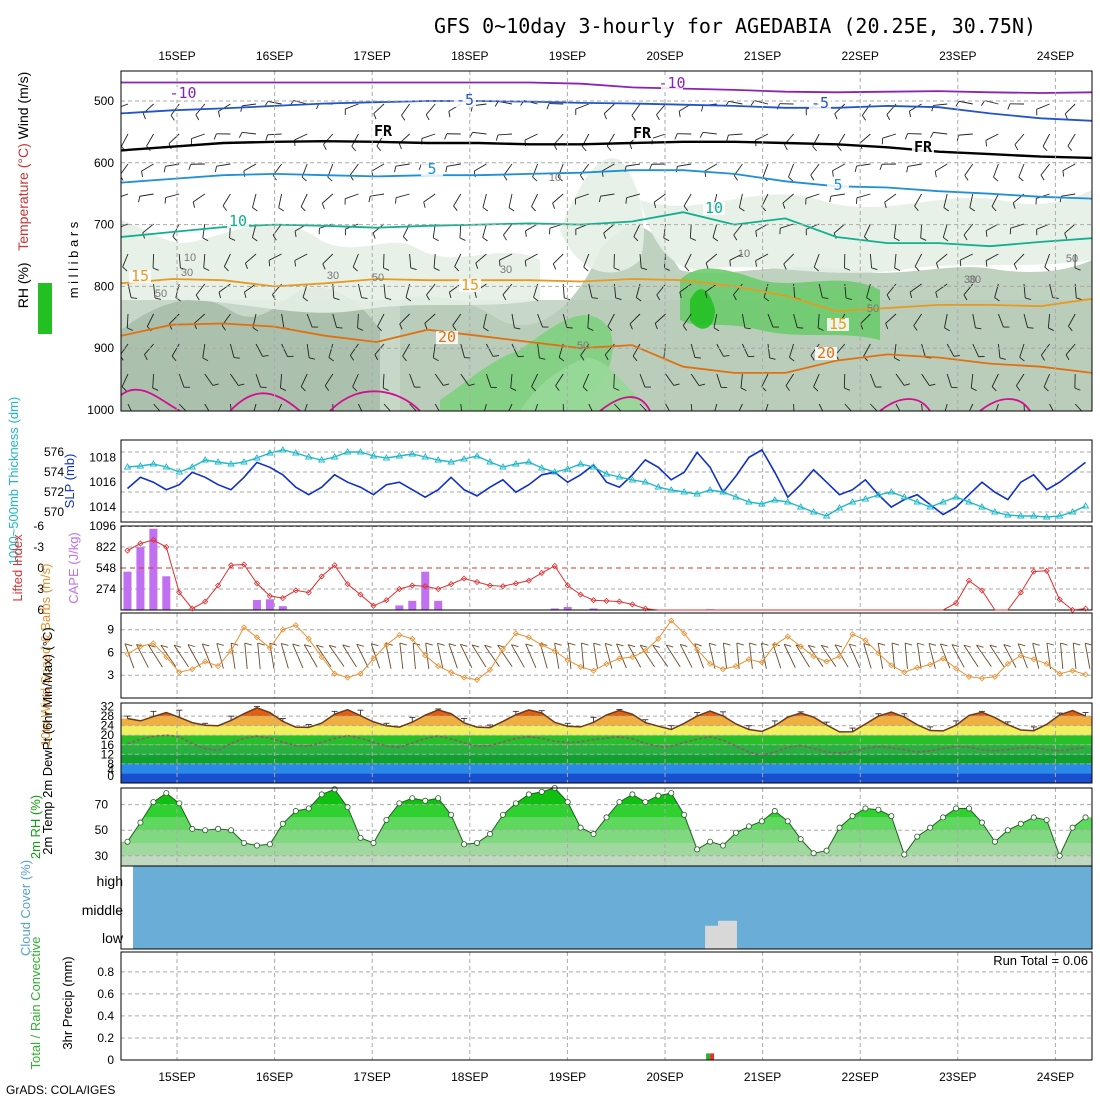  What do you see at coordinates (110, 675) in the screenshot?
I see `wind-tick-label: 3` at bounding box center [110, 675].